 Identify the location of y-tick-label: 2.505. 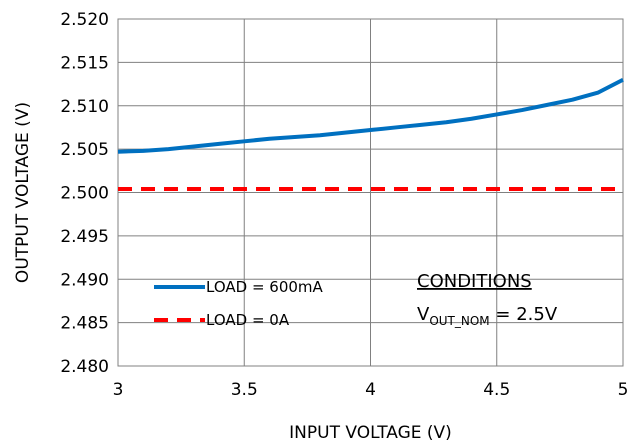
(84, 150).